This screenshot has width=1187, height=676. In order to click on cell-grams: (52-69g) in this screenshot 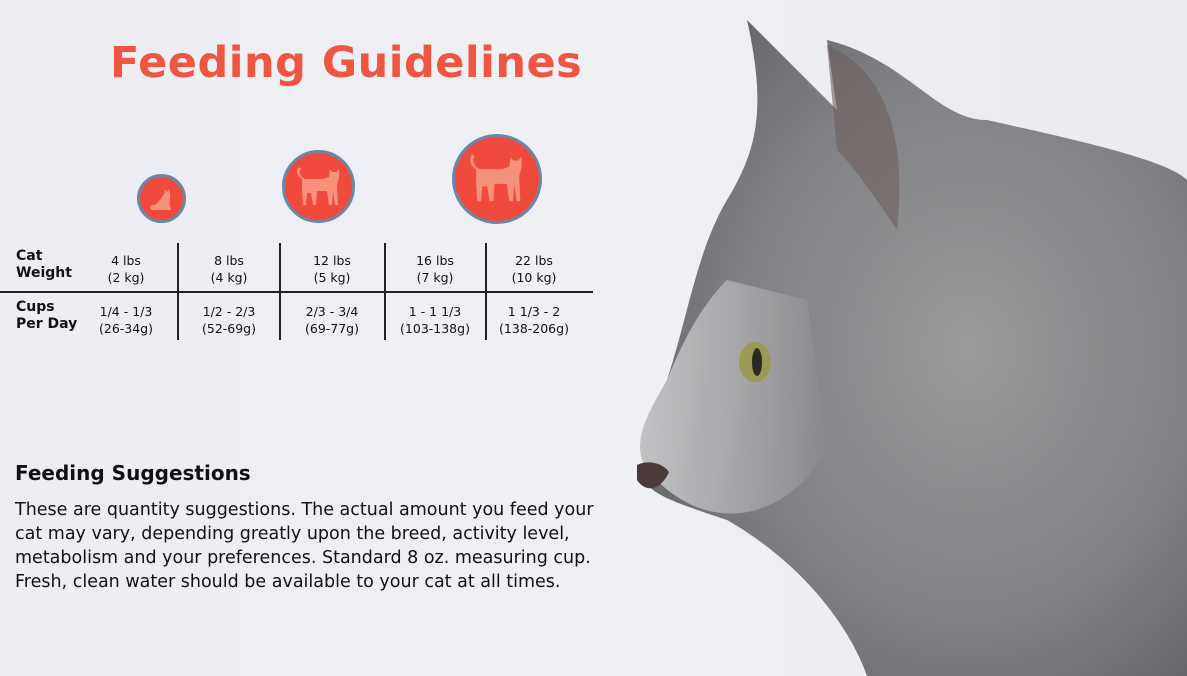, I will do `click(228, 328)`.